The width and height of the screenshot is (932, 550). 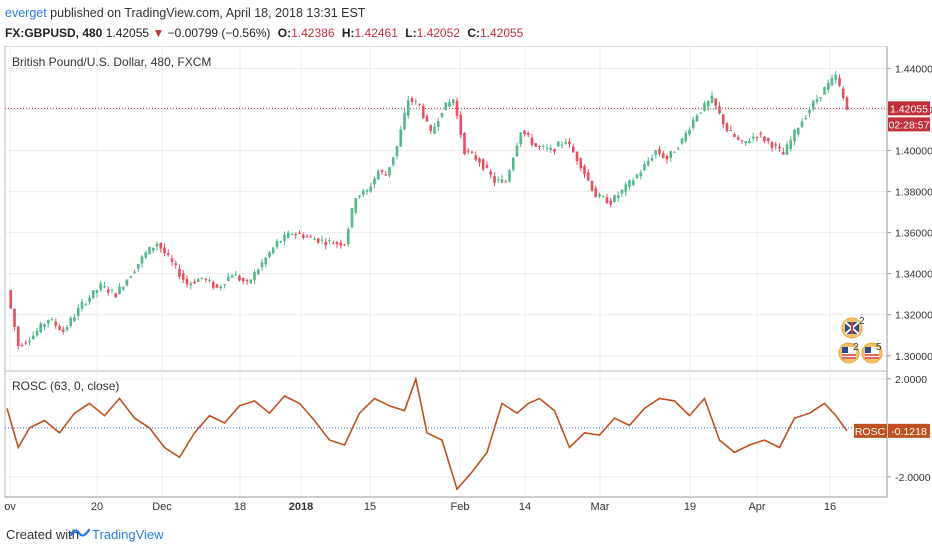 What do you see at coordinates (872, 353) in the screenshot?
I see `event-badge-us-2: 5` at bounding box center [872, 353].